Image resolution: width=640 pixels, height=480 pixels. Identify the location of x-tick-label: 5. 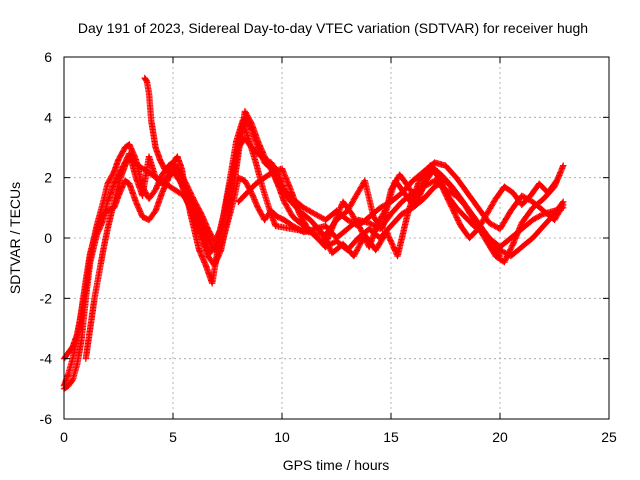
(173, 437).